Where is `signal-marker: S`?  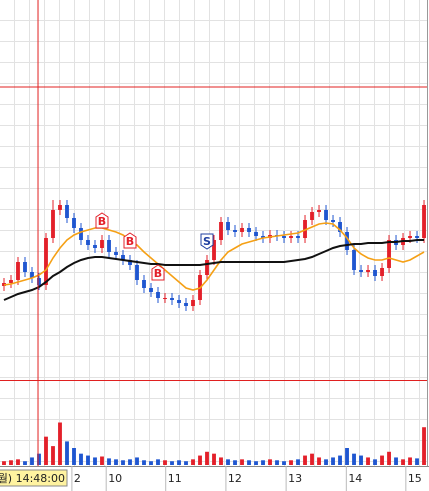 signal-marker: S is located at coordinates (207, 241).